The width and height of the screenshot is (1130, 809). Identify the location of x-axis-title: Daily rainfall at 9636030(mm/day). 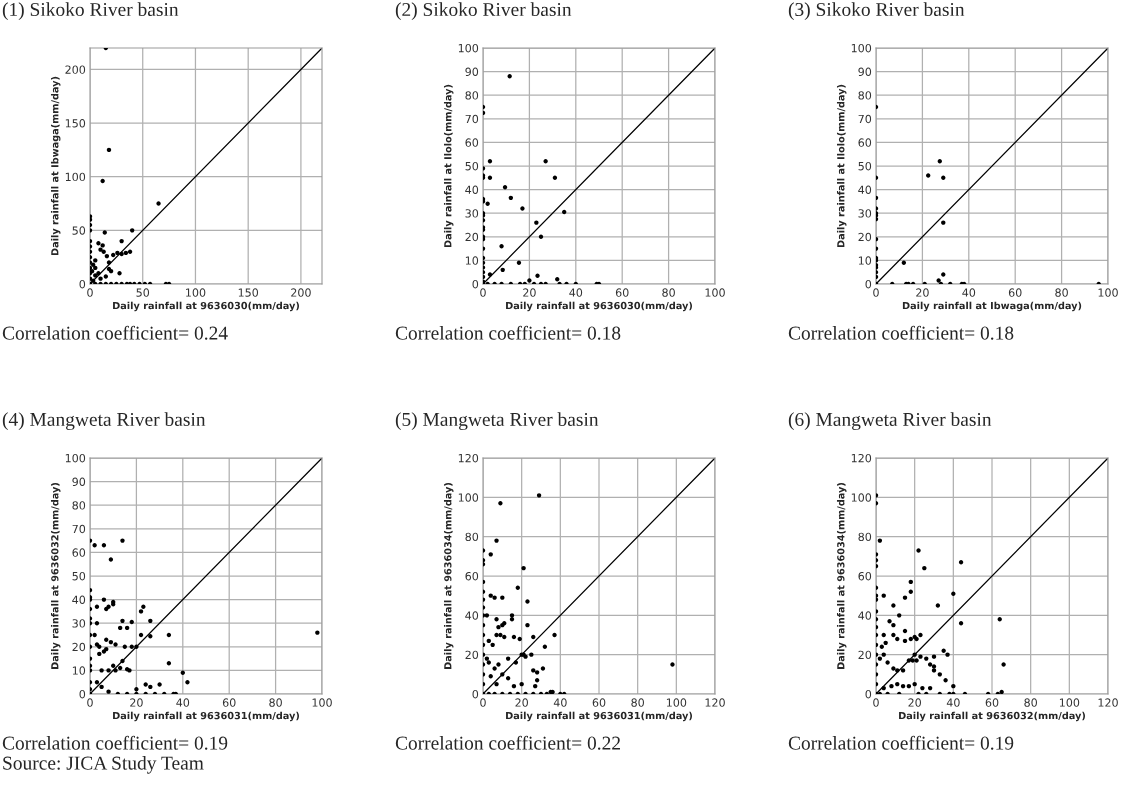
(206, 306).